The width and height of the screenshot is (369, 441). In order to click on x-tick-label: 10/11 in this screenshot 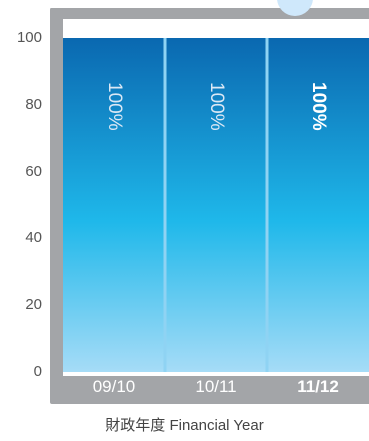, I will do `click(216, 386)`.